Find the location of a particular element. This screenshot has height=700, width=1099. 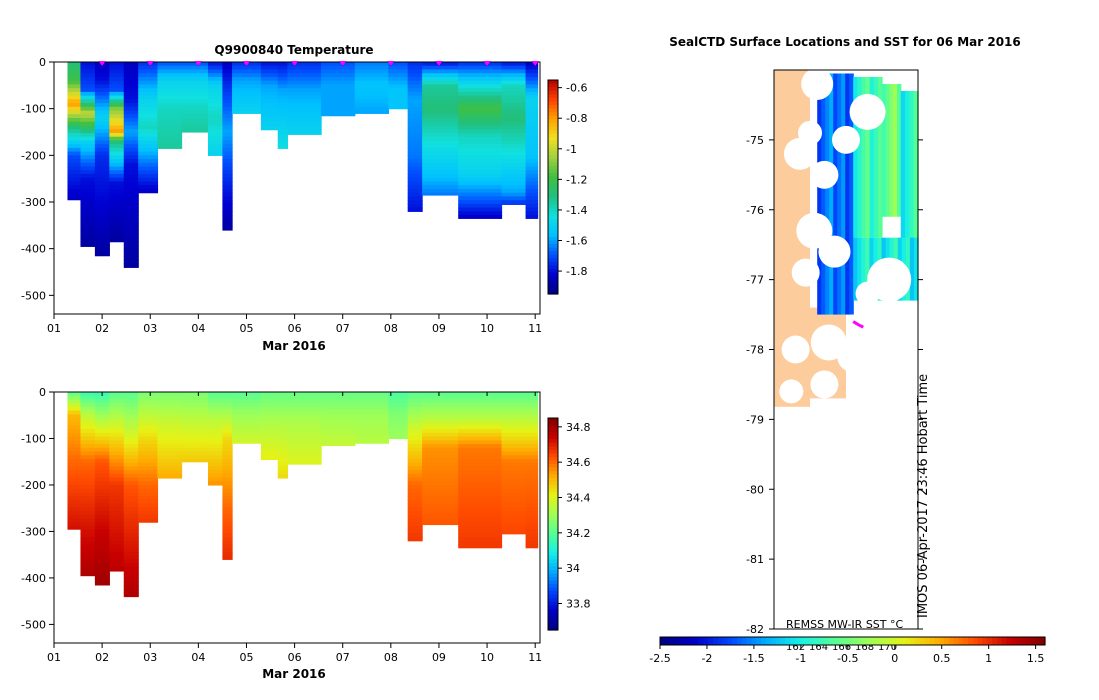

colorbar-tick-label: -2.5 is located at coordinates (659, 658).